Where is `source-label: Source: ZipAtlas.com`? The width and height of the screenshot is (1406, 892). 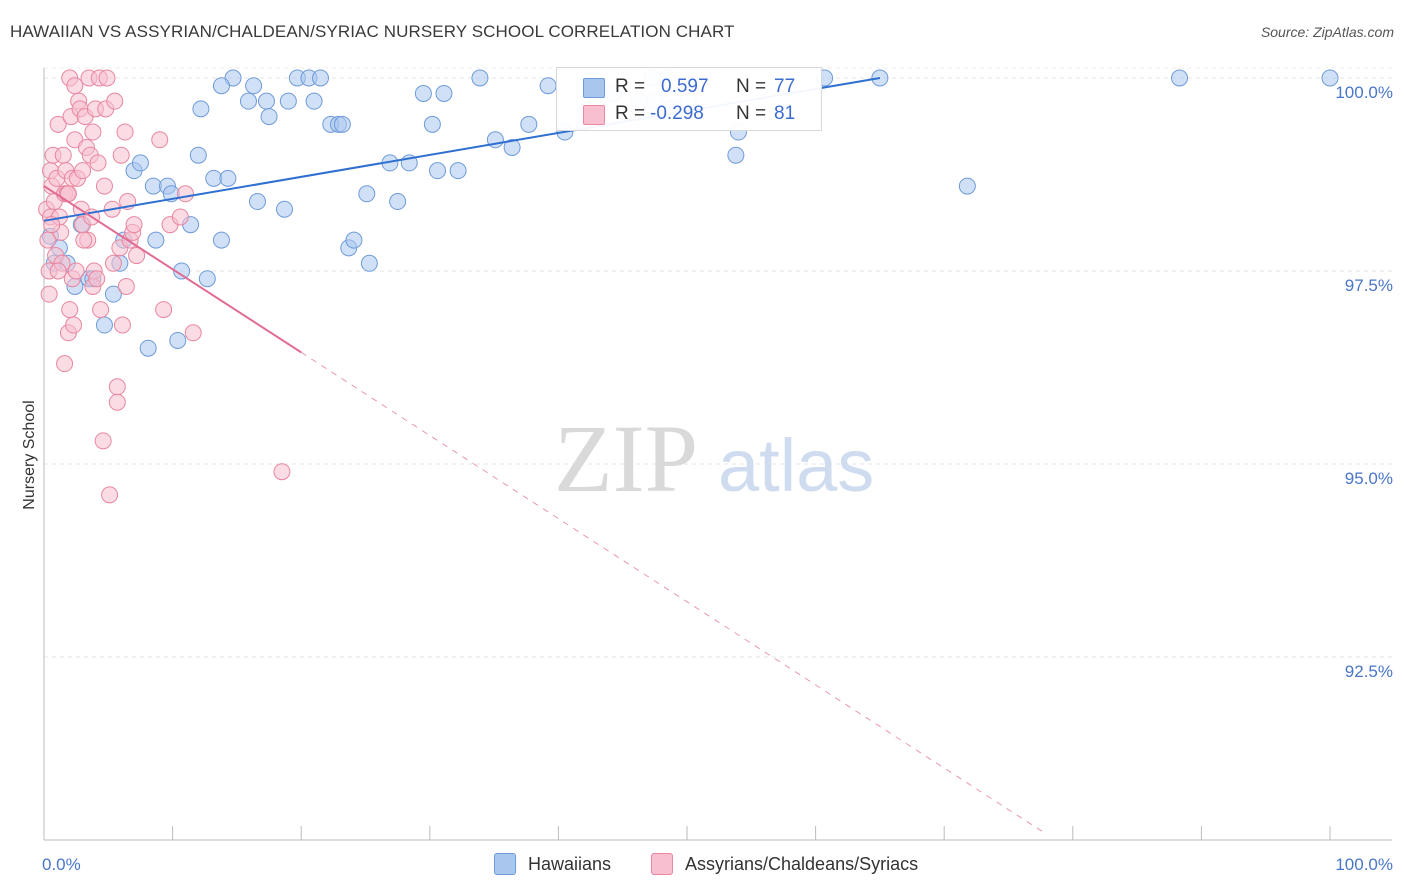 source-label: Source: ZipAtlas.com is located at coordinates (1327, 32).